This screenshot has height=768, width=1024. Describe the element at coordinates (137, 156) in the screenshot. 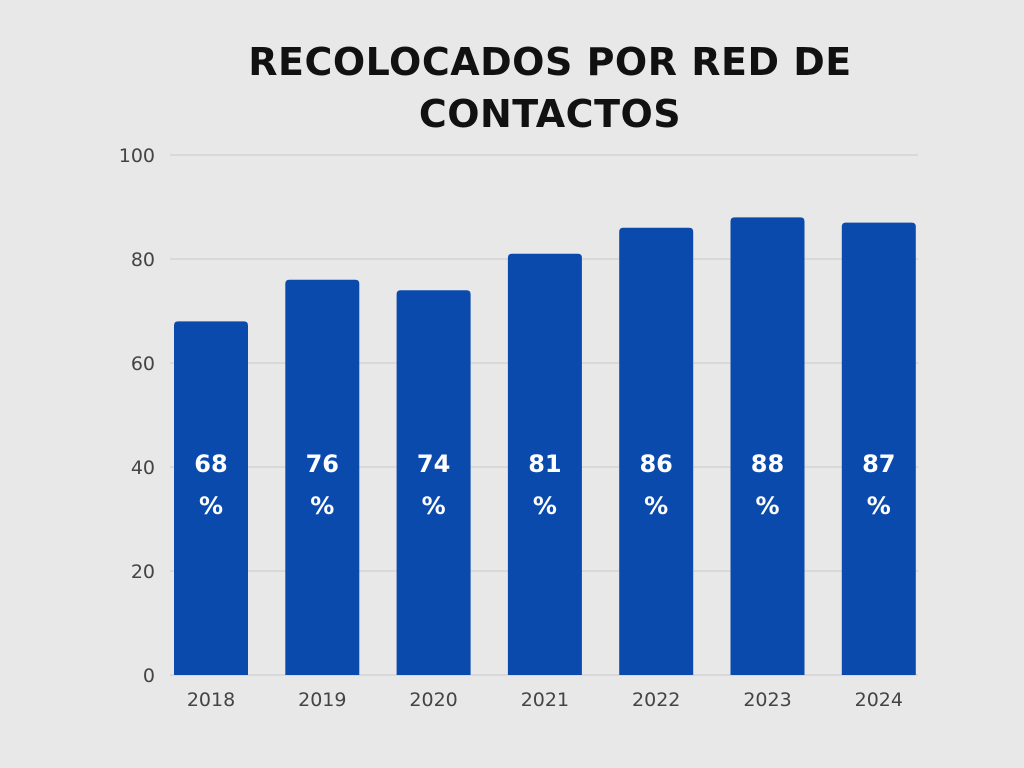

I see `y-tick-label: 100` at that location.